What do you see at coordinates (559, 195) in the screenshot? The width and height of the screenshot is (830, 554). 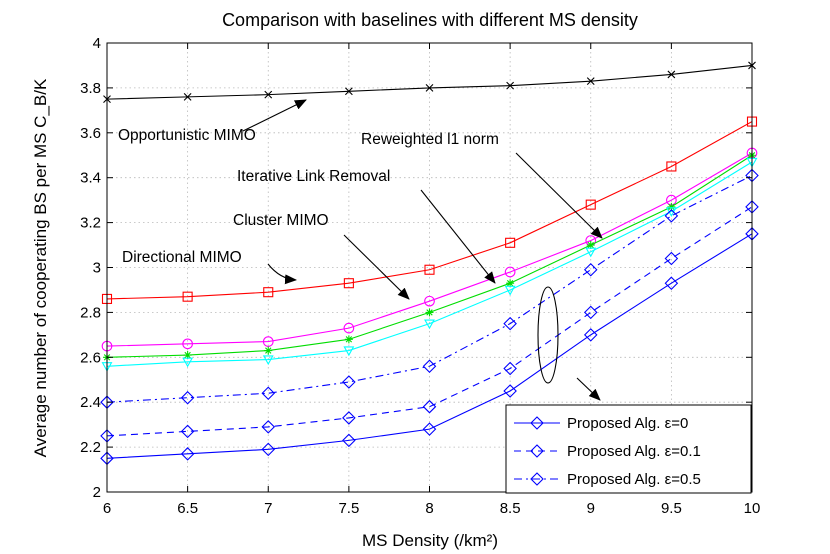 I see `arrow-reweighted-l1-norm` at bounding box center [559, 195].